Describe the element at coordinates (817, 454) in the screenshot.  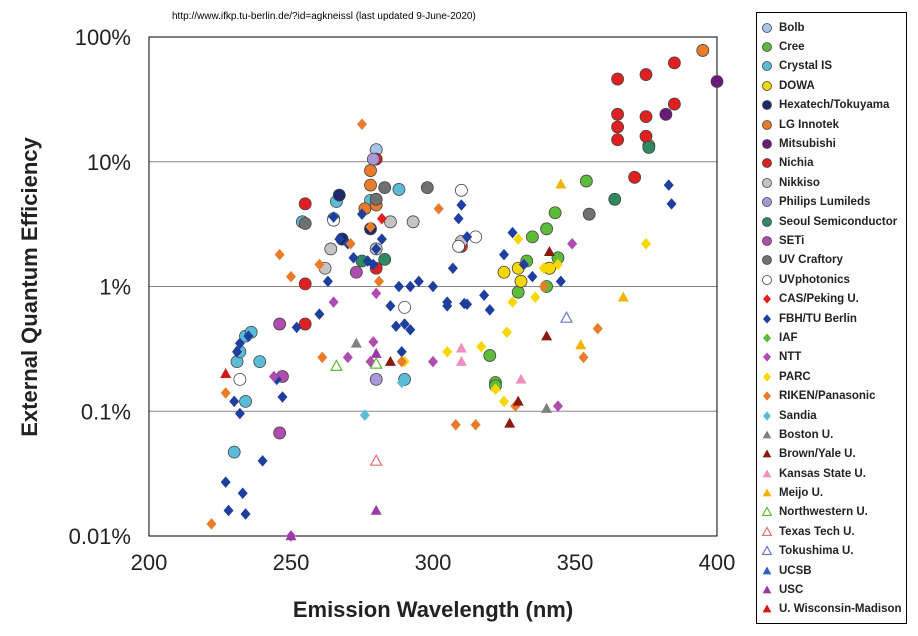
I see `legend-label: Brown/Yale U.` at that location.